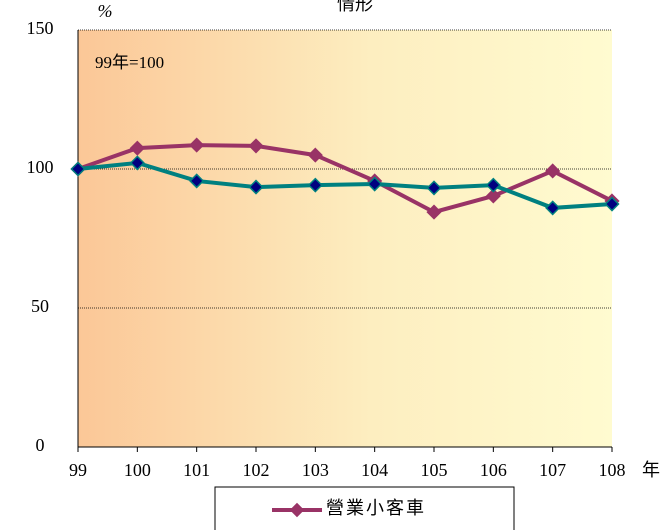  What do you see at coordinates (256, 470) in the screenshot?
I see `x-tick-label: 102` at bounding box center [256, 470].